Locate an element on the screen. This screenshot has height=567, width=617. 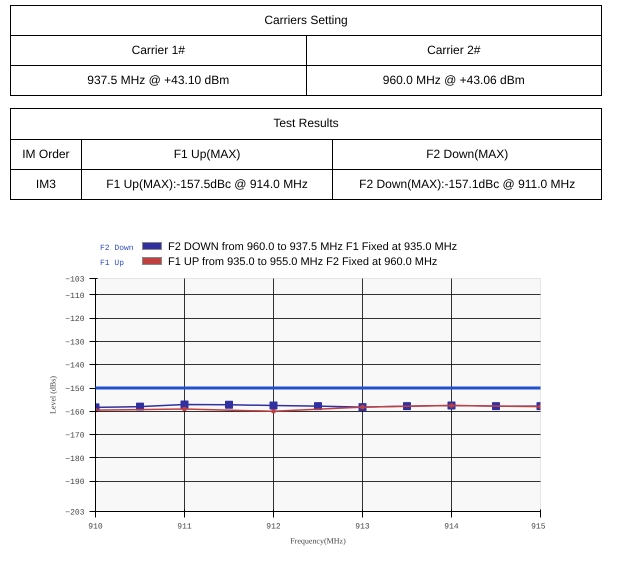
y-tick-label: −160 is located at coordinates (75, 413).